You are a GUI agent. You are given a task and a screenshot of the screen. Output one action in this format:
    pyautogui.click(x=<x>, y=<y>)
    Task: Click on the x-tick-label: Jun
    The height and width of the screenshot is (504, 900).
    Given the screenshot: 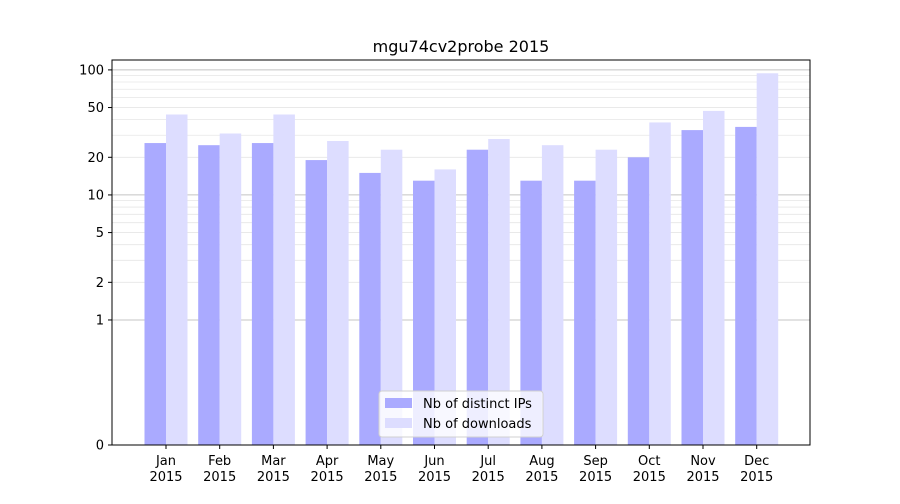 What is the action you would take?
    pyautogui.click(x=433, y=461)
    